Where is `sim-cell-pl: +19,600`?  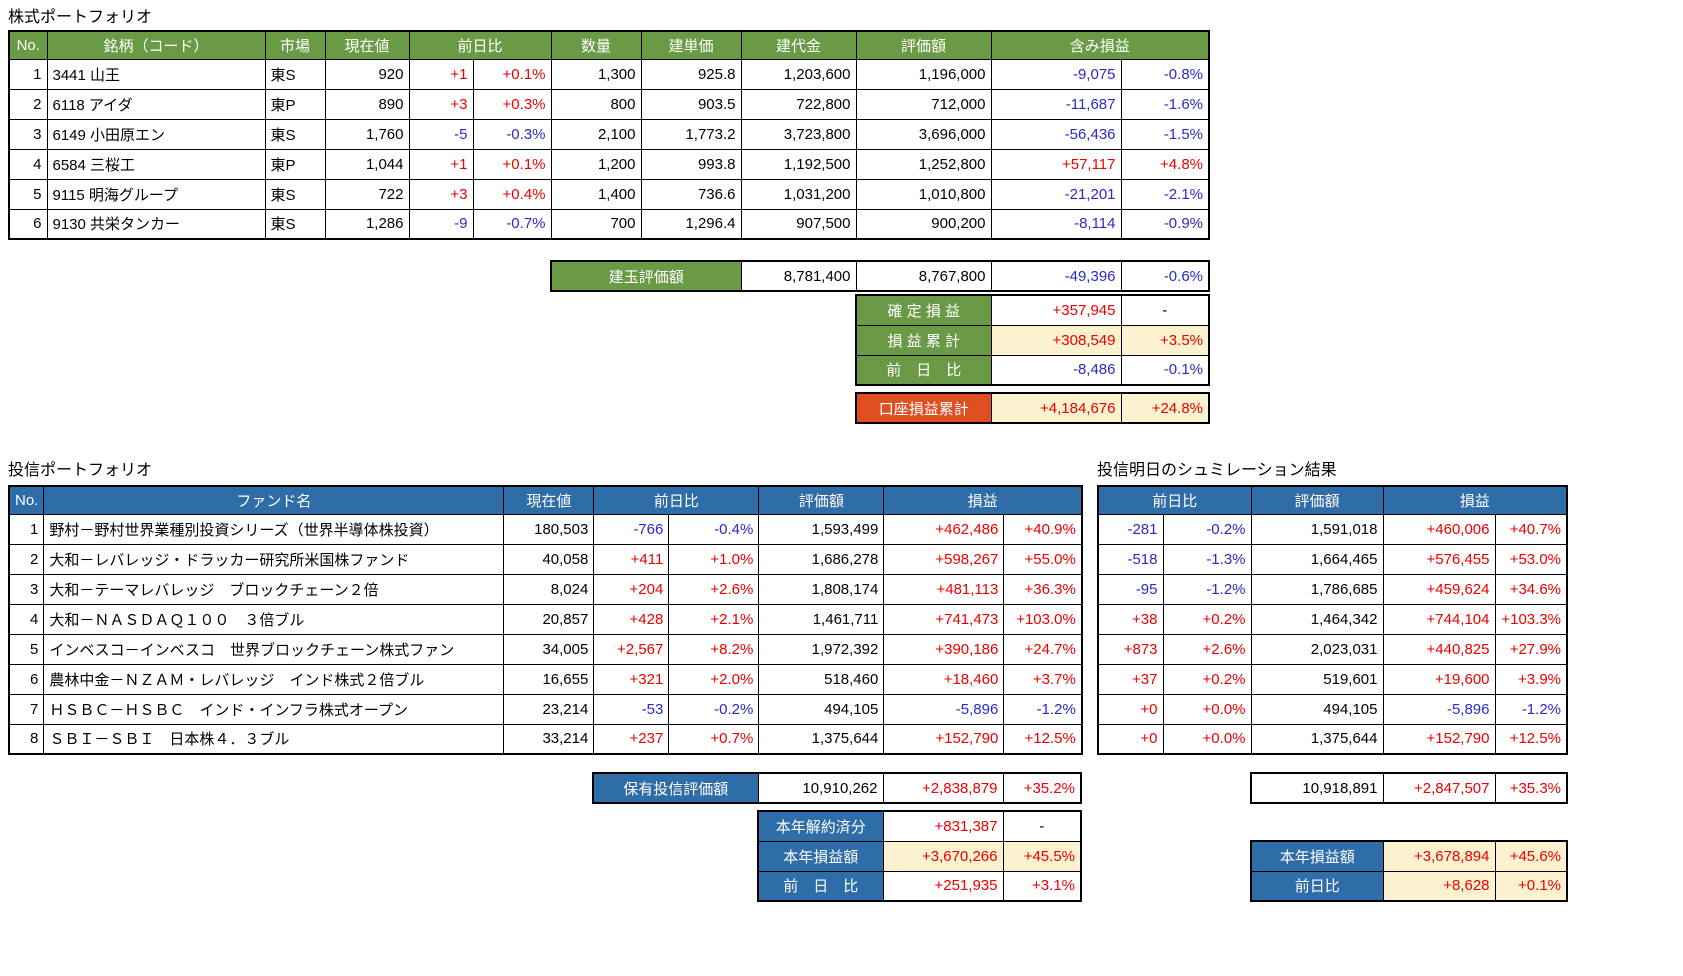
sim-cell-pl: +19,600 is located at coordinates (1439, 679).